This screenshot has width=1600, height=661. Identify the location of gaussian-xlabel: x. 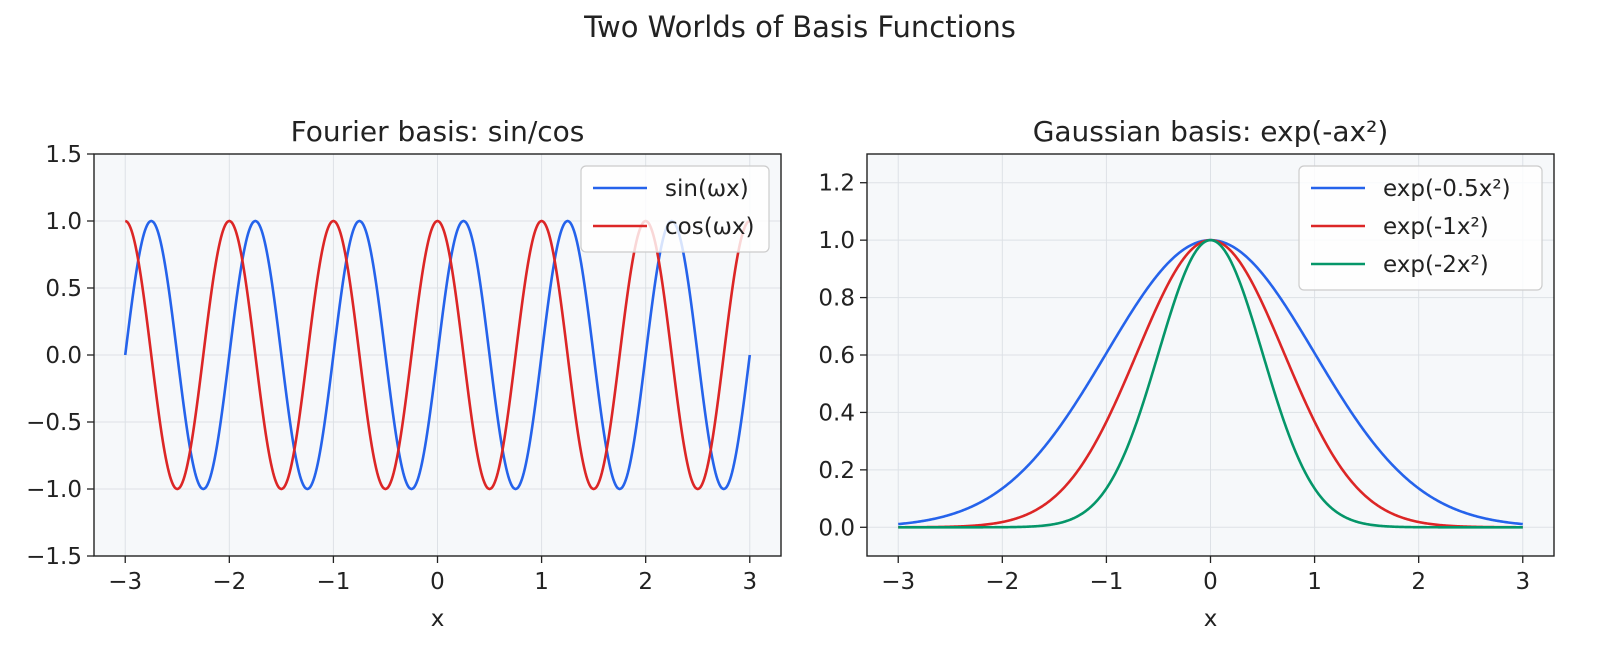
(1211, 619).